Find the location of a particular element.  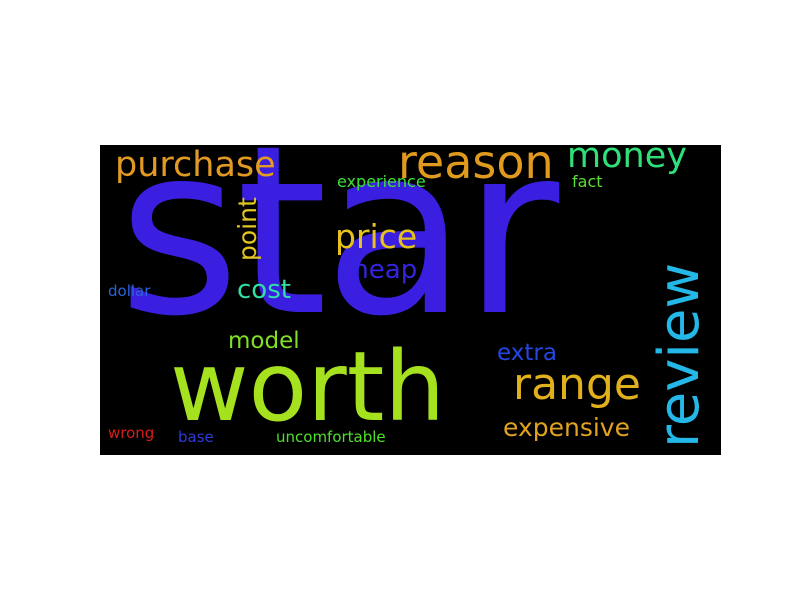

word-experience: experience is located at coordinates (381, 181).